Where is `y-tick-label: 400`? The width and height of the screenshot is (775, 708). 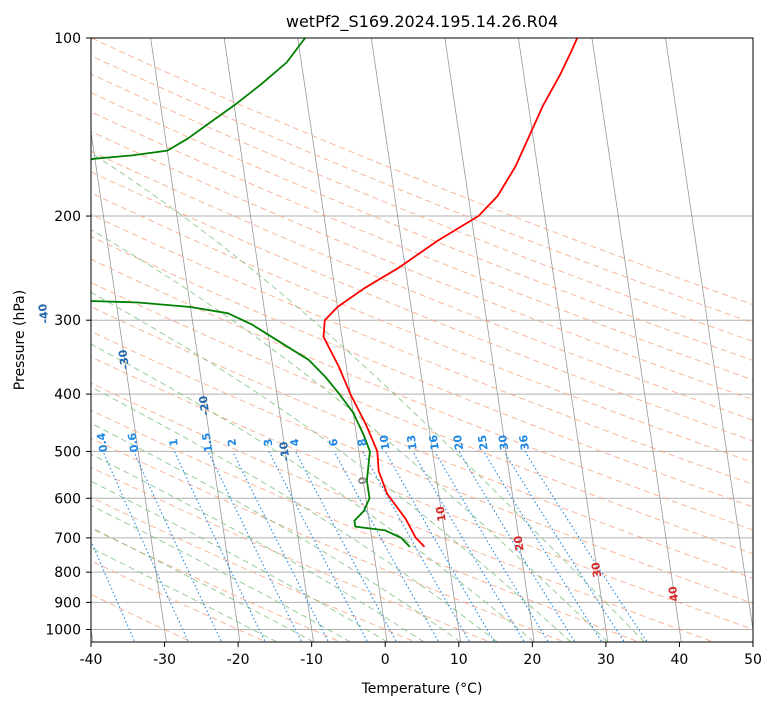
y-tick-label: 400 is located at coordinates (67, 395).